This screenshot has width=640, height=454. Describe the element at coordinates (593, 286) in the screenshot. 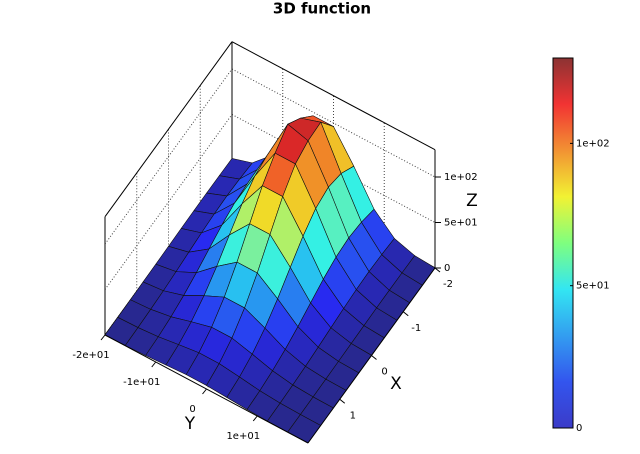

I see `colorbar-tick-label: 5e+01` at that location.